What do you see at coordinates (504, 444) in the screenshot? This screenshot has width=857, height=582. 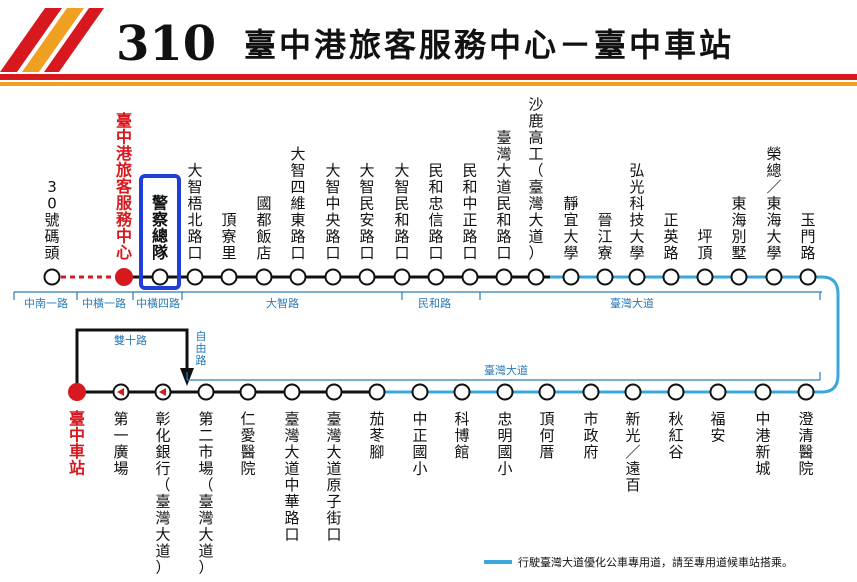 I see `stop-label-bottom-10: 忠明國小` at bounding box center [504, 444].